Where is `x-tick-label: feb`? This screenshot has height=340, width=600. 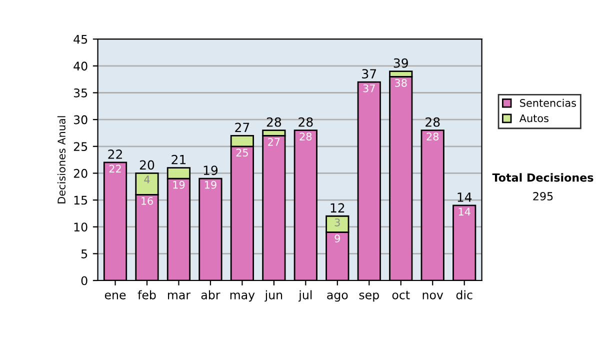 x-tick-label: feb is located at coordinates (147, 295).